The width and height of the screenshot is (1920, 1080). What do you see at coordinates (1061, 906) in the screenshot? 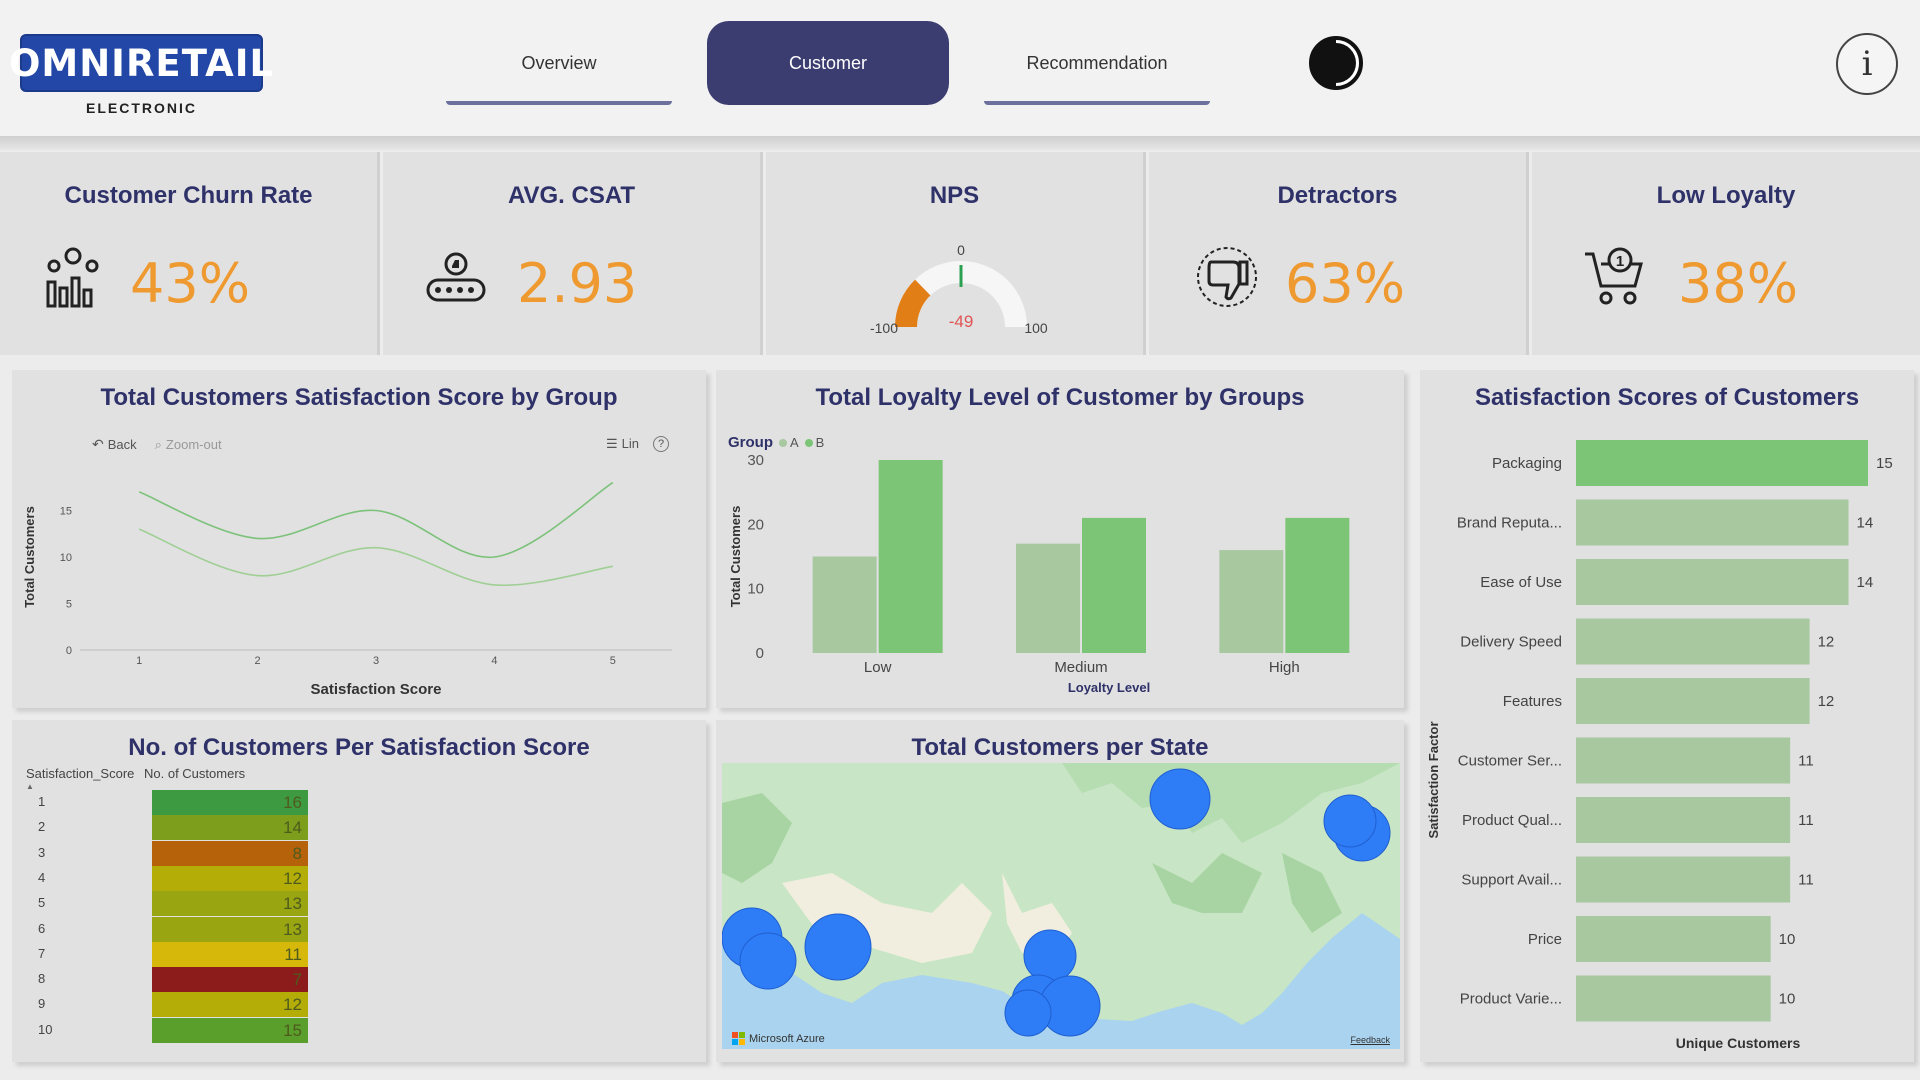
I see `customers-state-map: Microsoft Azure Feedback` at bounding box center [1061, 906].